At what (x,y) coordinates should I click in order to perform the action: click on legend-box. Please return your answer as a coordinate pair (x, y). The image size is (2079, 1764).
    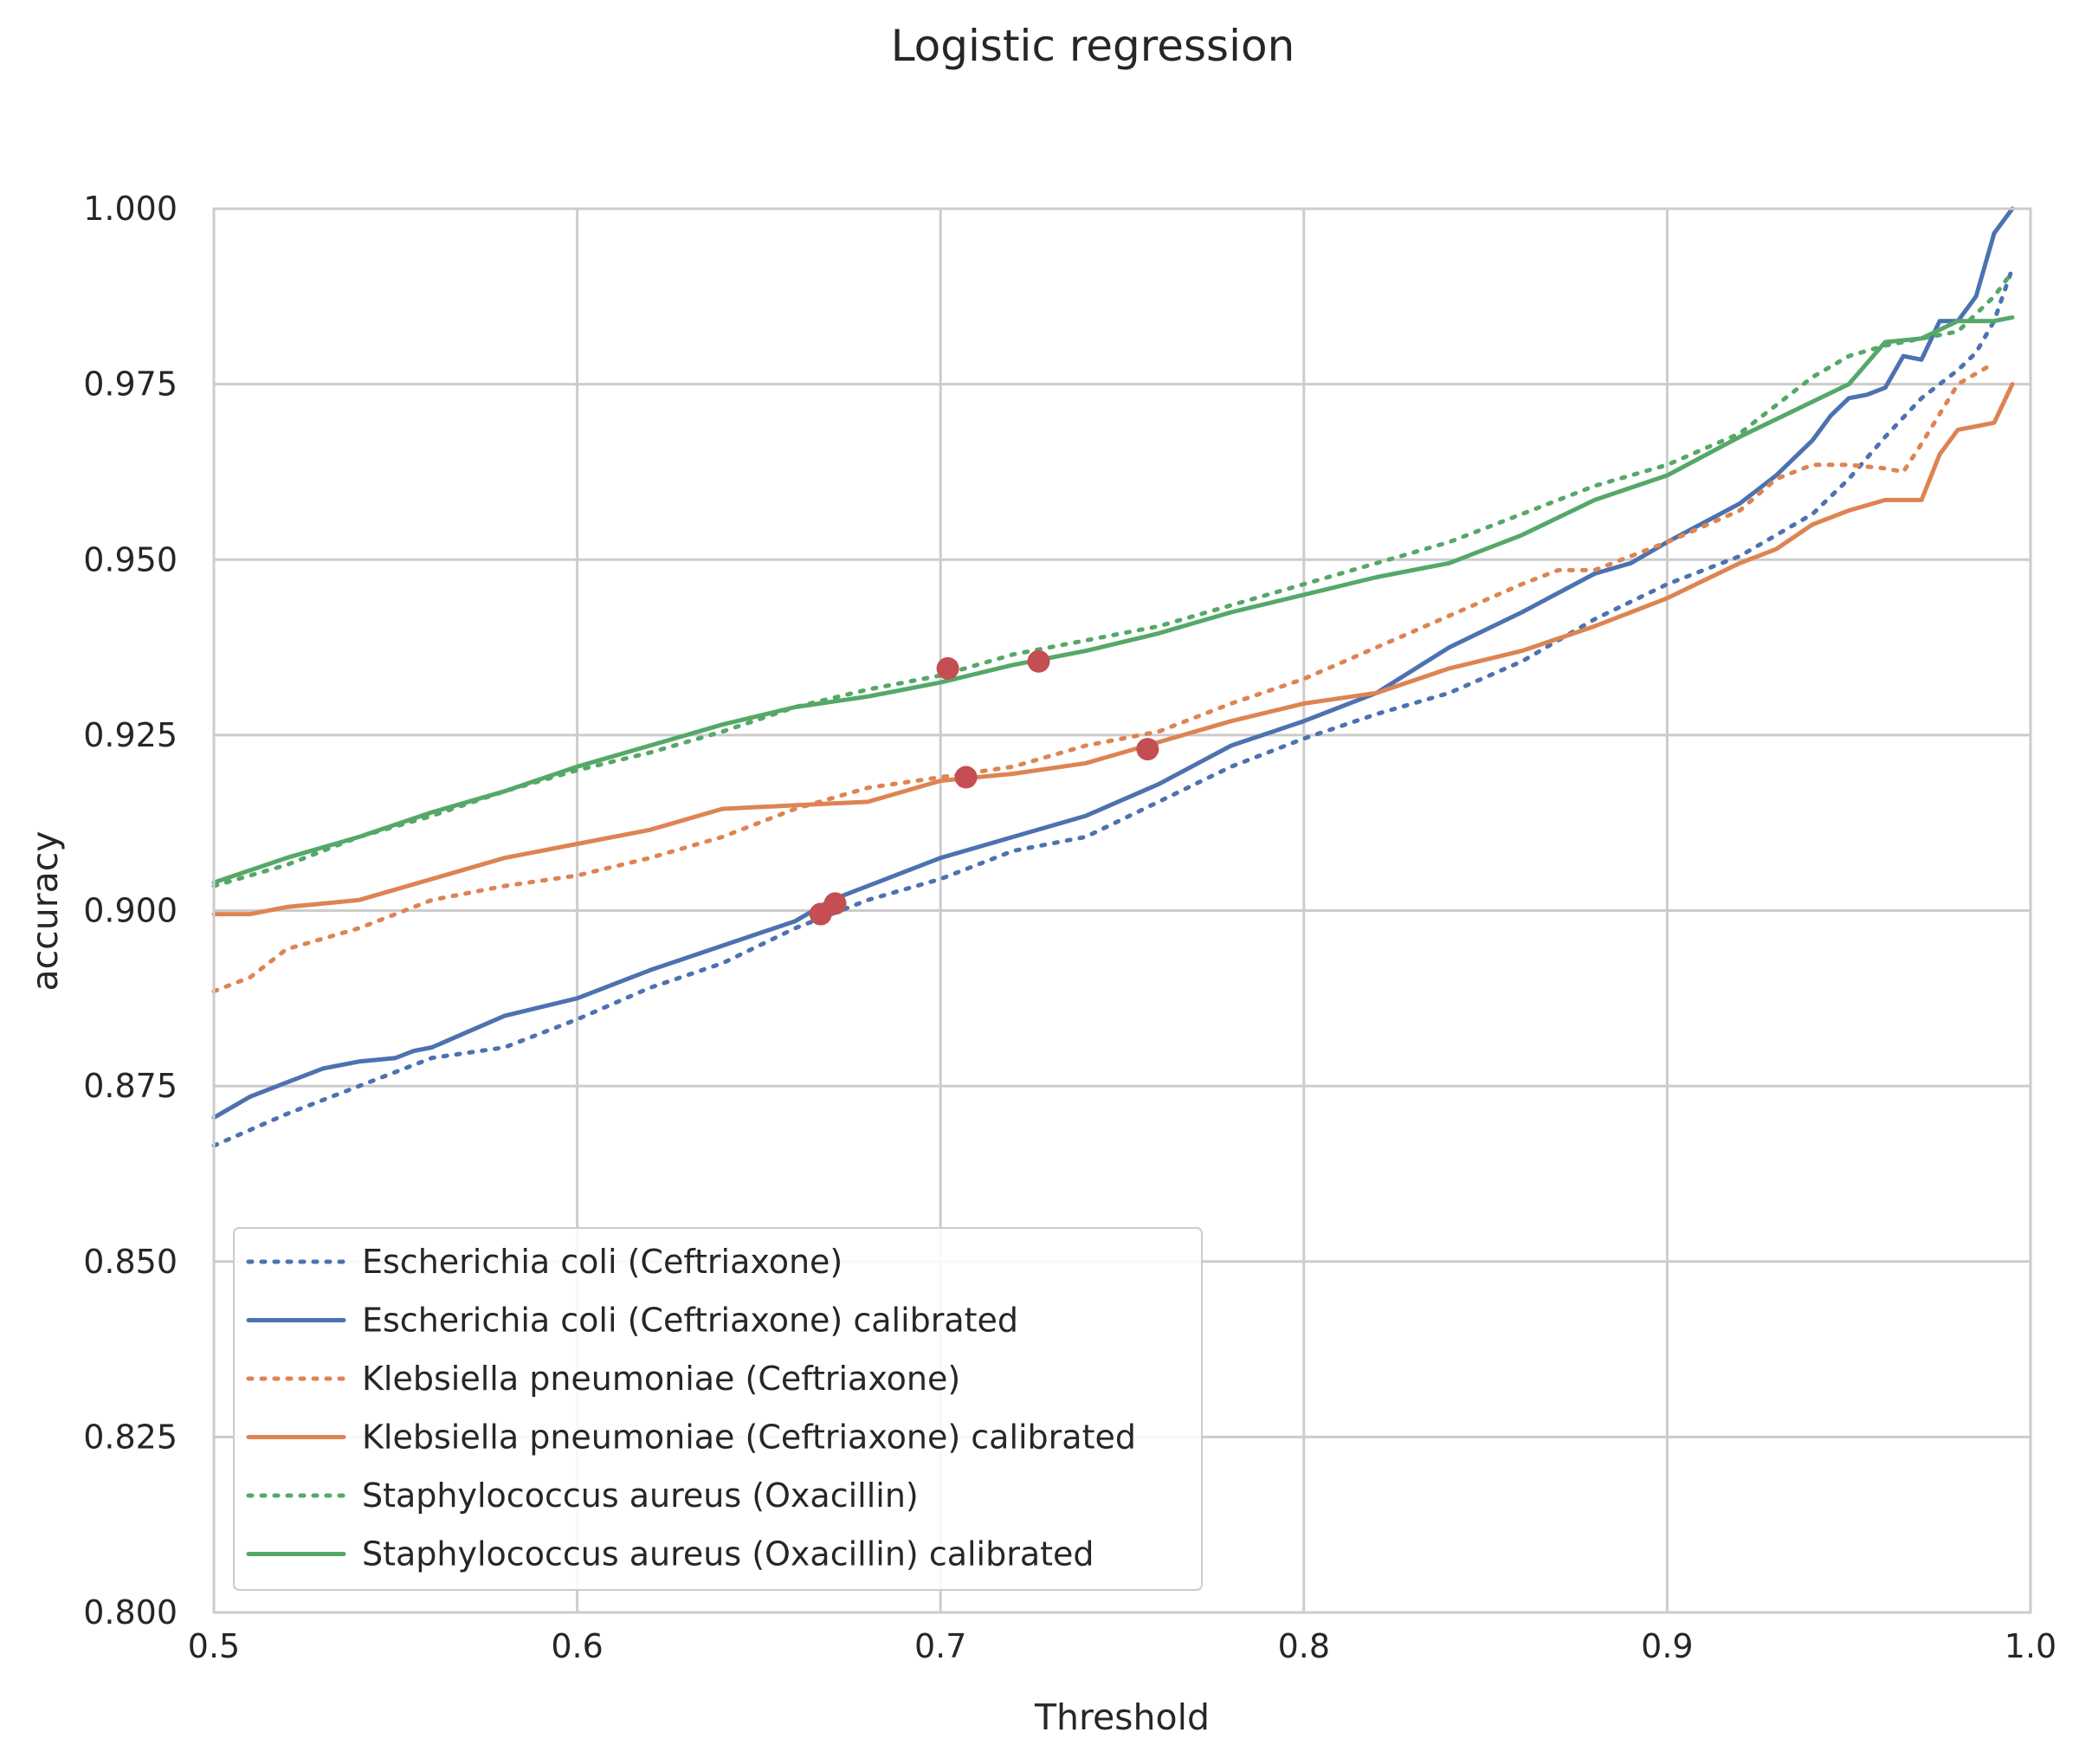
    Looking at the image, I should click on (718, 1409).